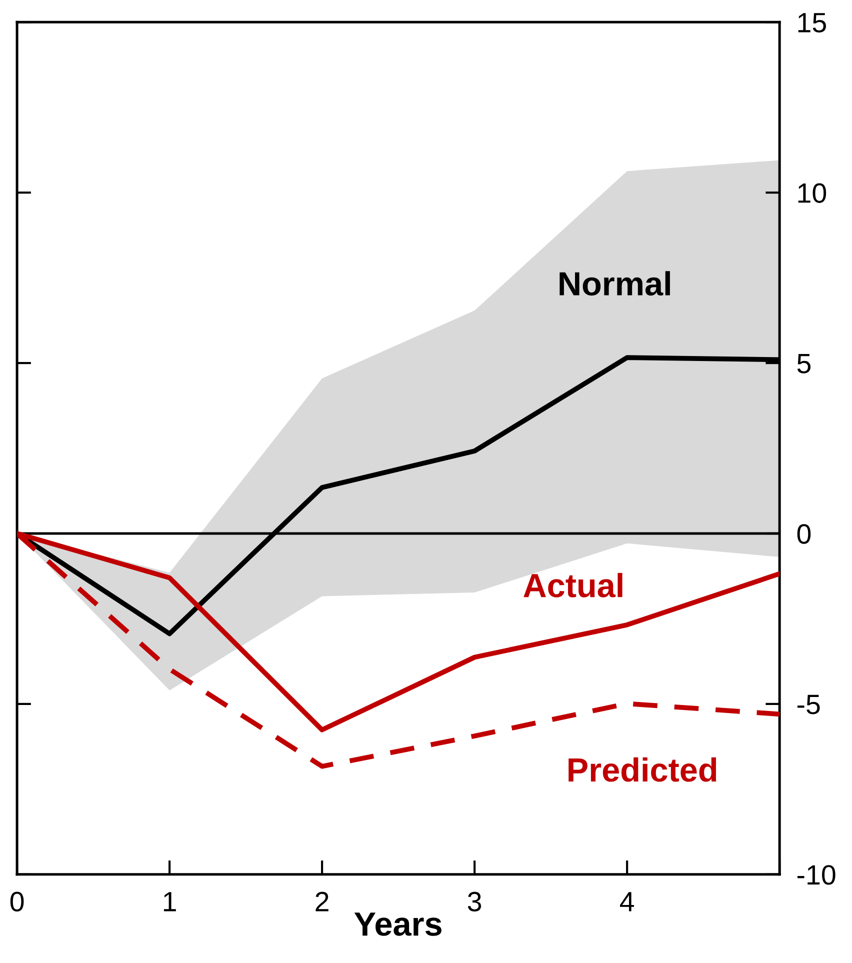  Describe the element at coordinates (615, 283) in the screenshot. I see `series-label: Normal` at that location.